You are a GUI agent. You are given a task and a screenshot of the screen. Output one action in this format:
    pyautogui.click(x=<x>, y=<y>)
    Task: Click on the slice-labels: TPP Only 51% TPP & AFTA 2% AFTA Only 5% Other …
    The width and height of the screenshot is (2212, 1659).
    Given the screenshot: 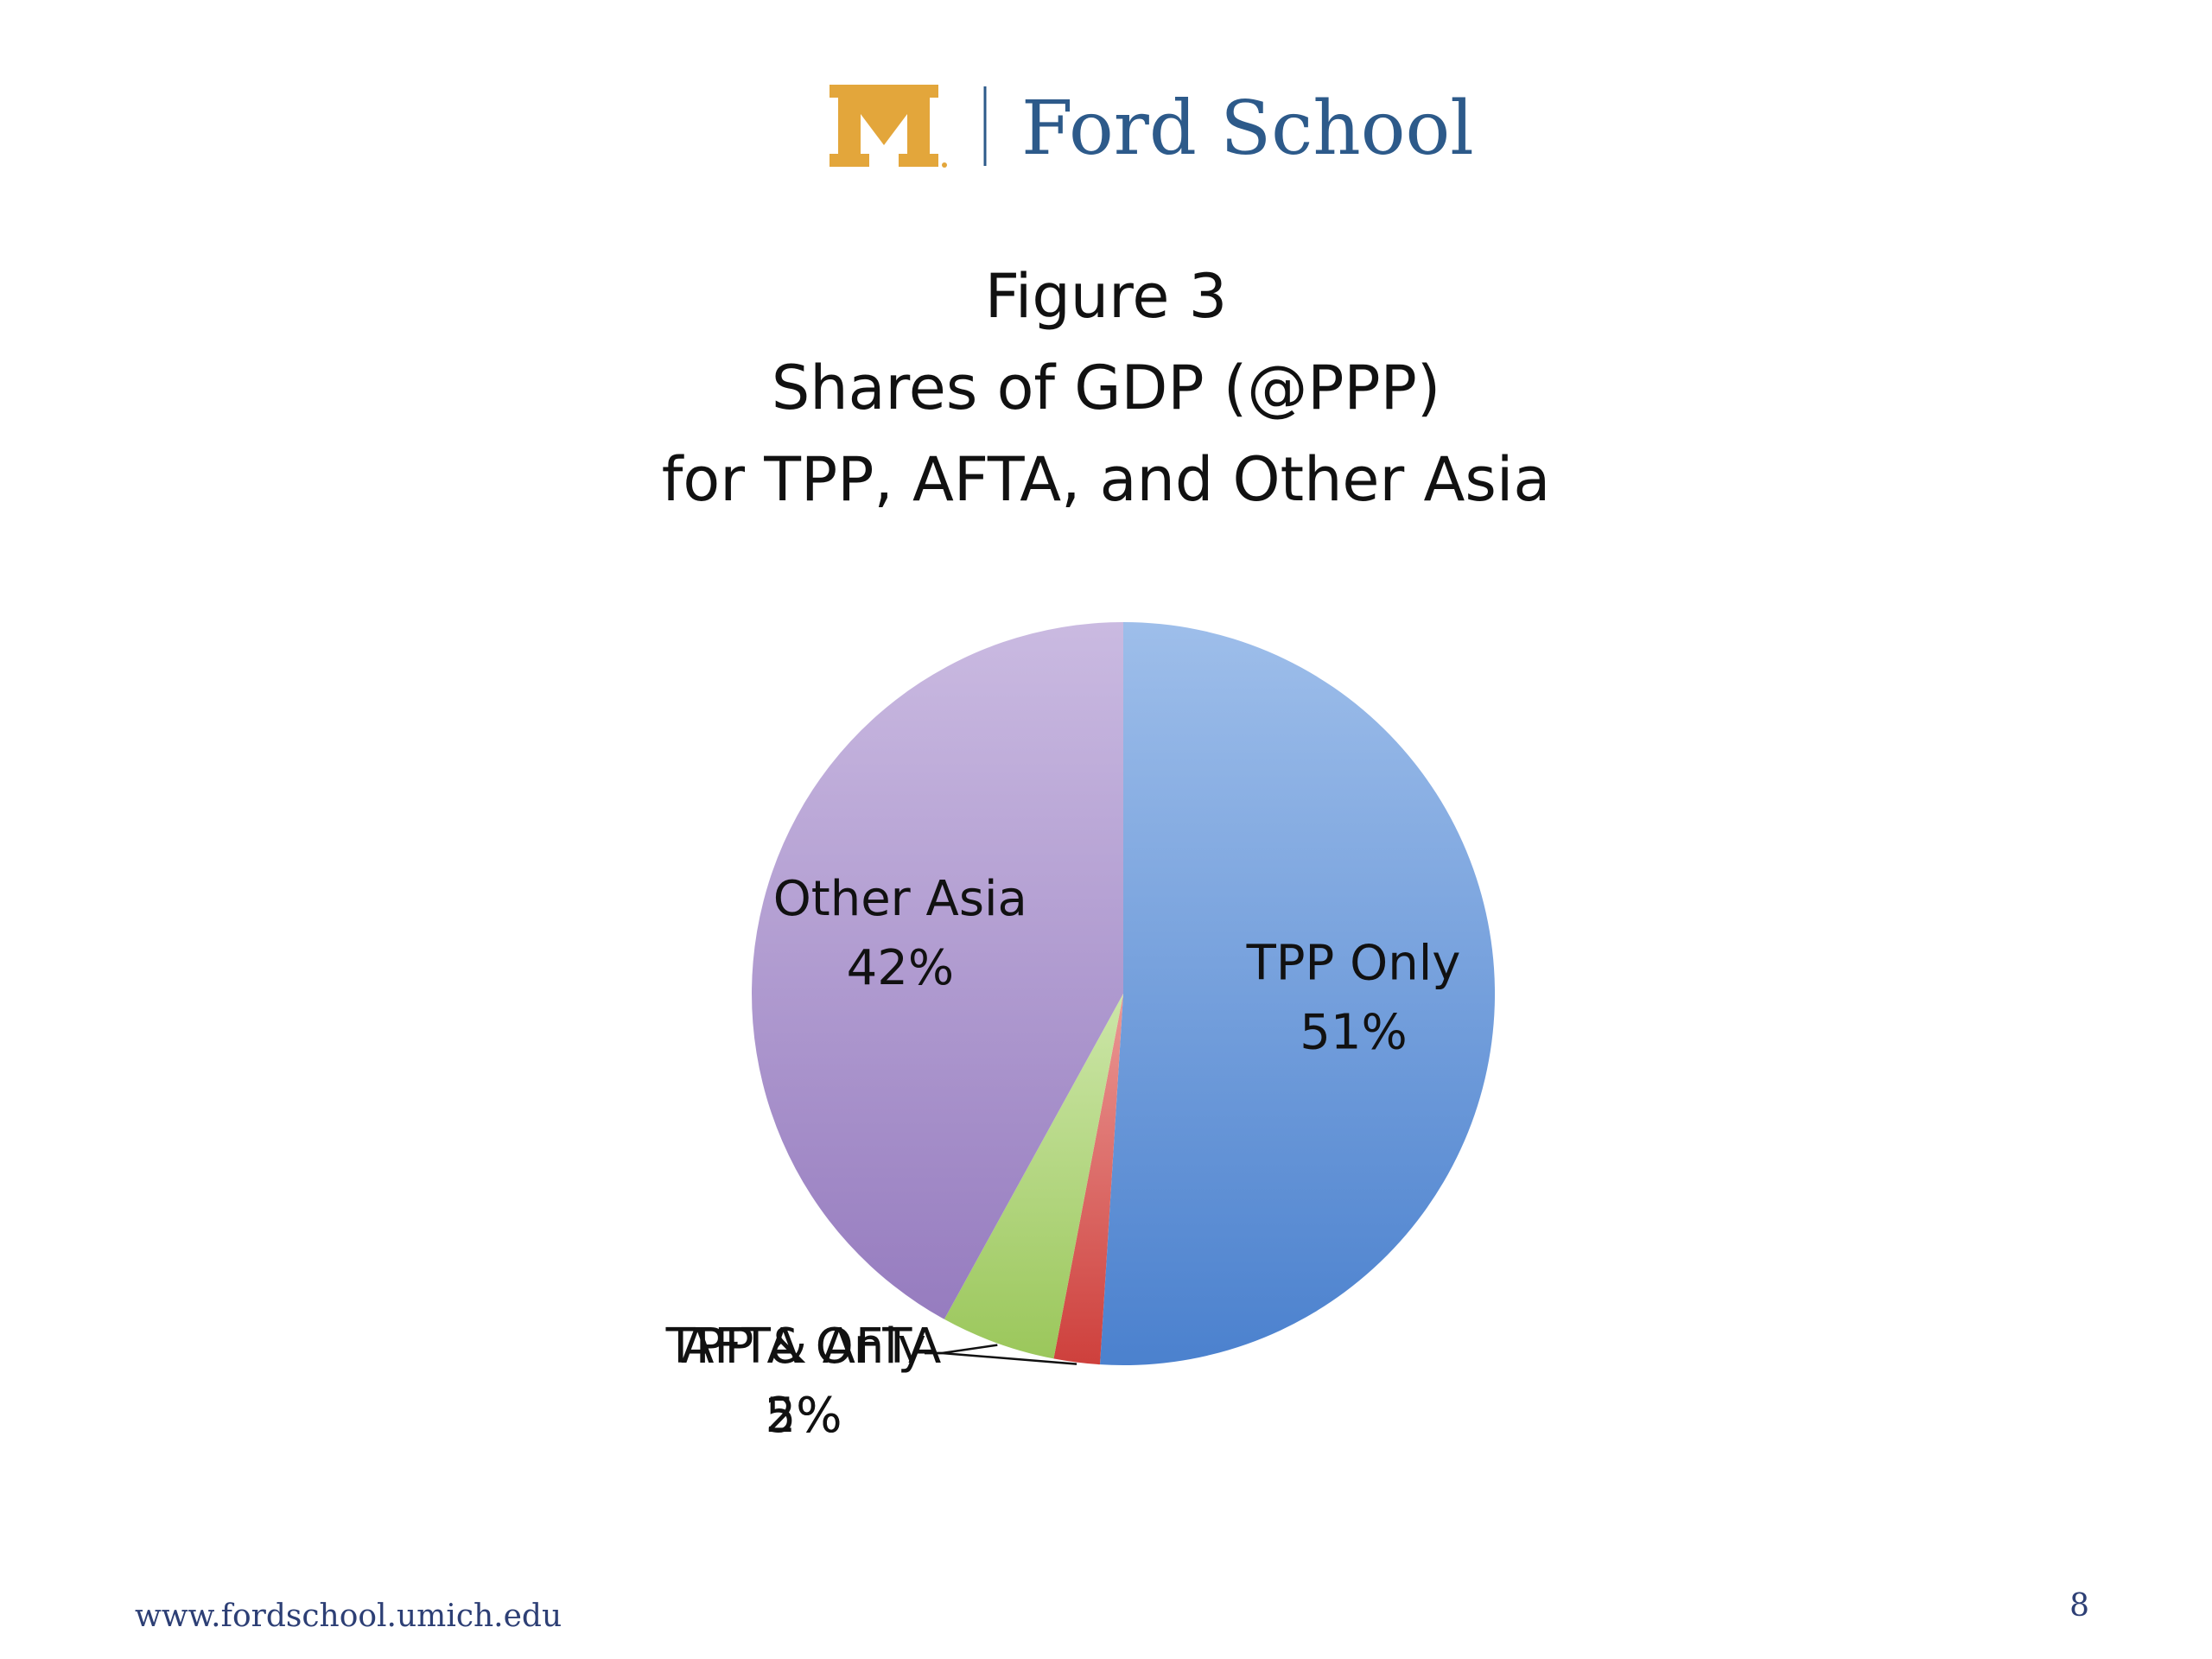 What is the action you would take?
    pyautogui.click(x=1063, y=1157)
    